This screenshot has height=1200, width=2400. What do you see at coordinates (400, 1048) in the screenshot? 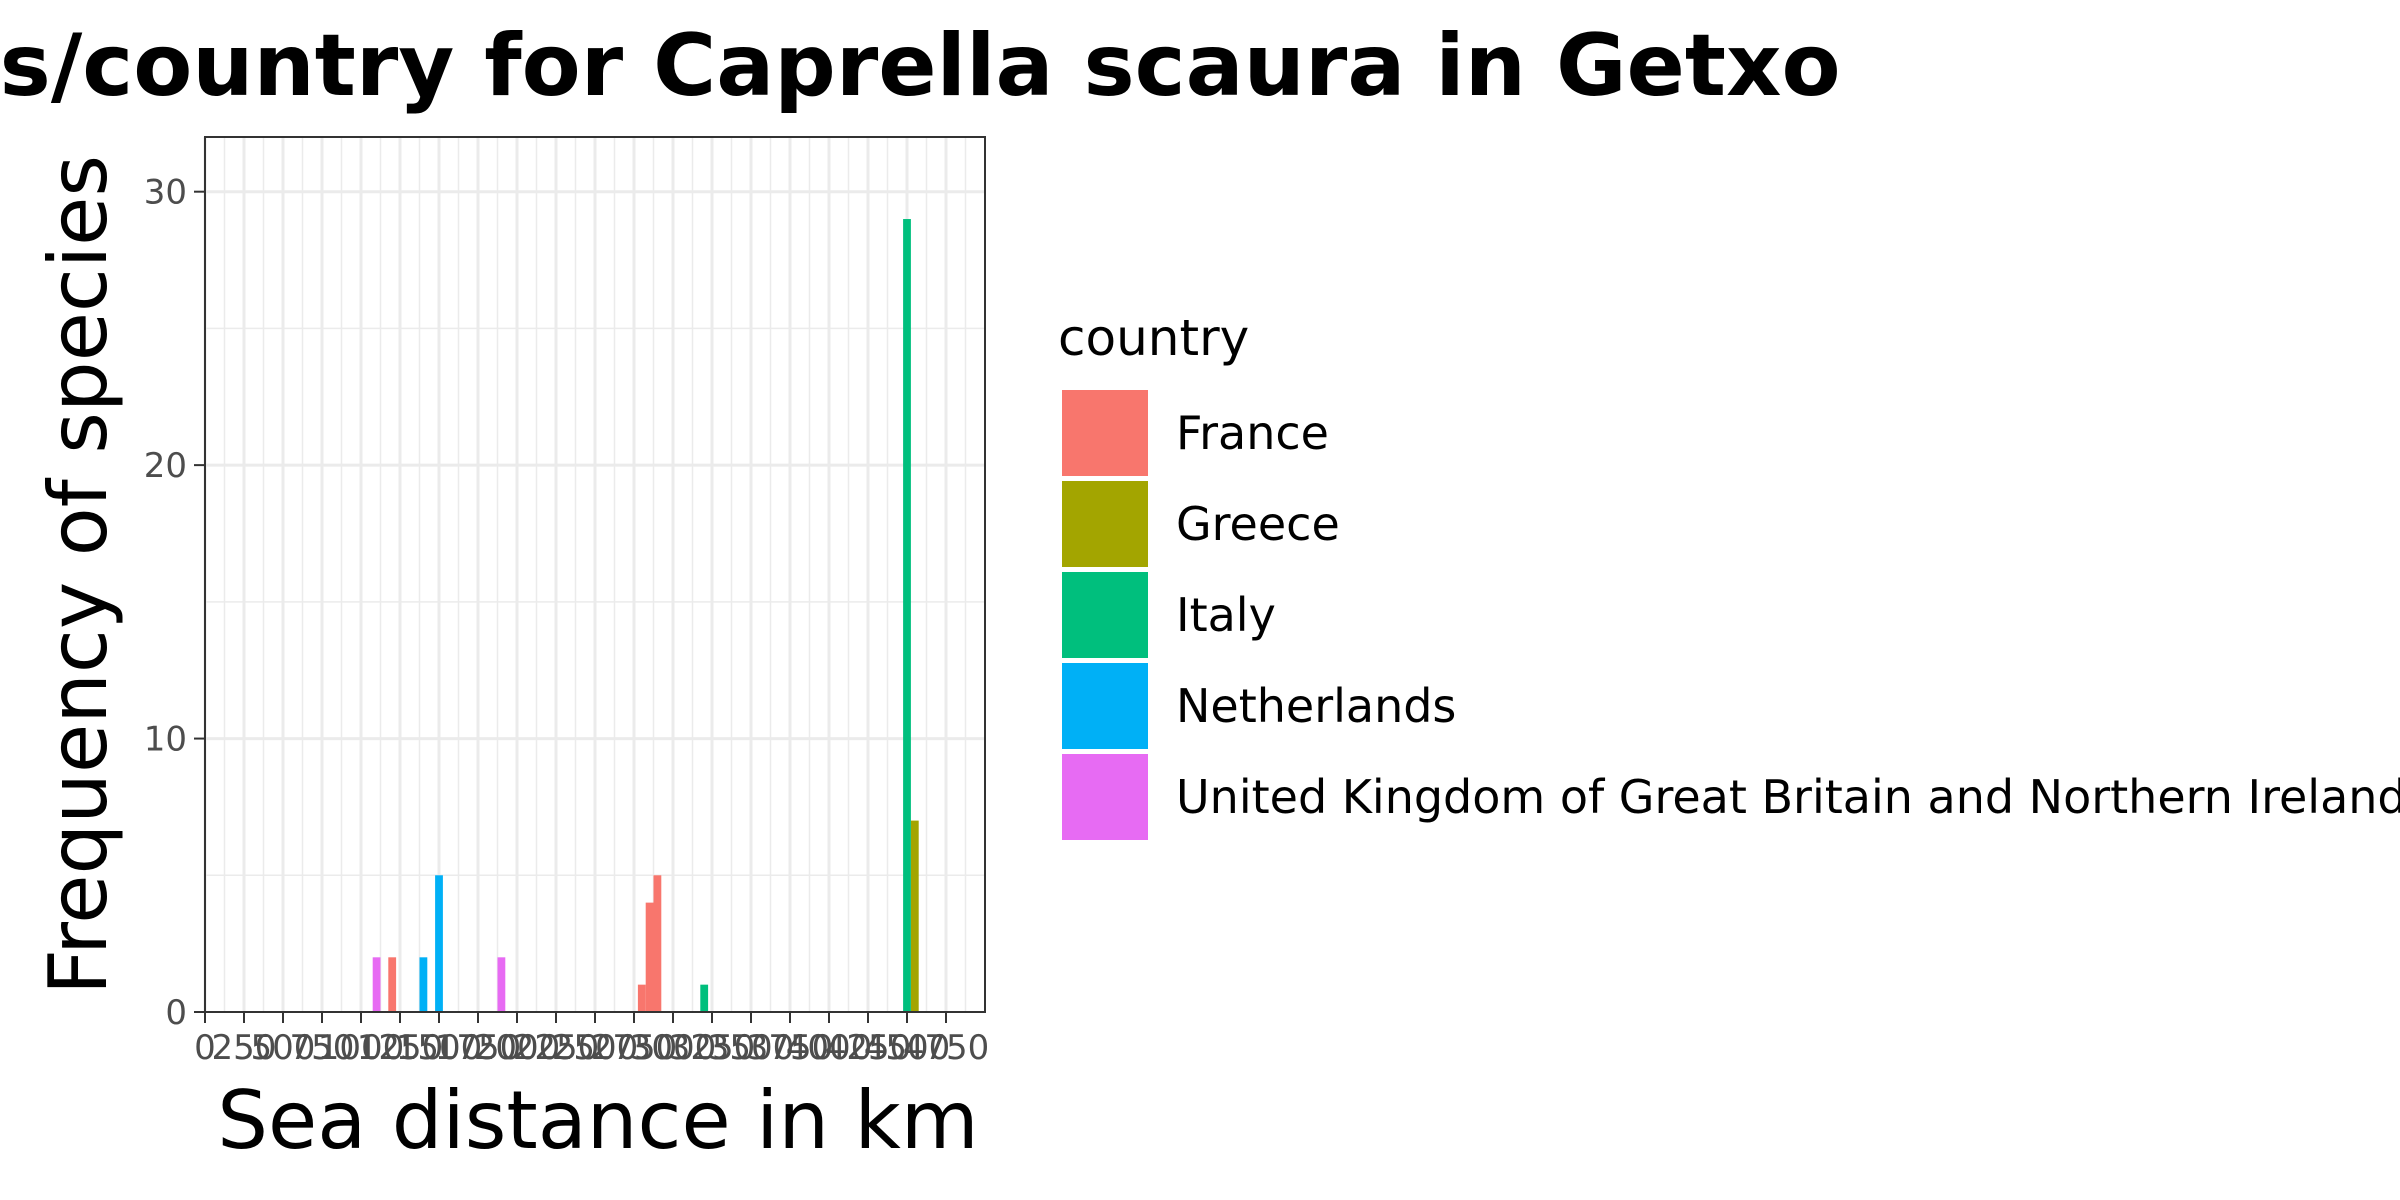
I see `x-tick-label: 1250` at bounding box center [400, 1048].